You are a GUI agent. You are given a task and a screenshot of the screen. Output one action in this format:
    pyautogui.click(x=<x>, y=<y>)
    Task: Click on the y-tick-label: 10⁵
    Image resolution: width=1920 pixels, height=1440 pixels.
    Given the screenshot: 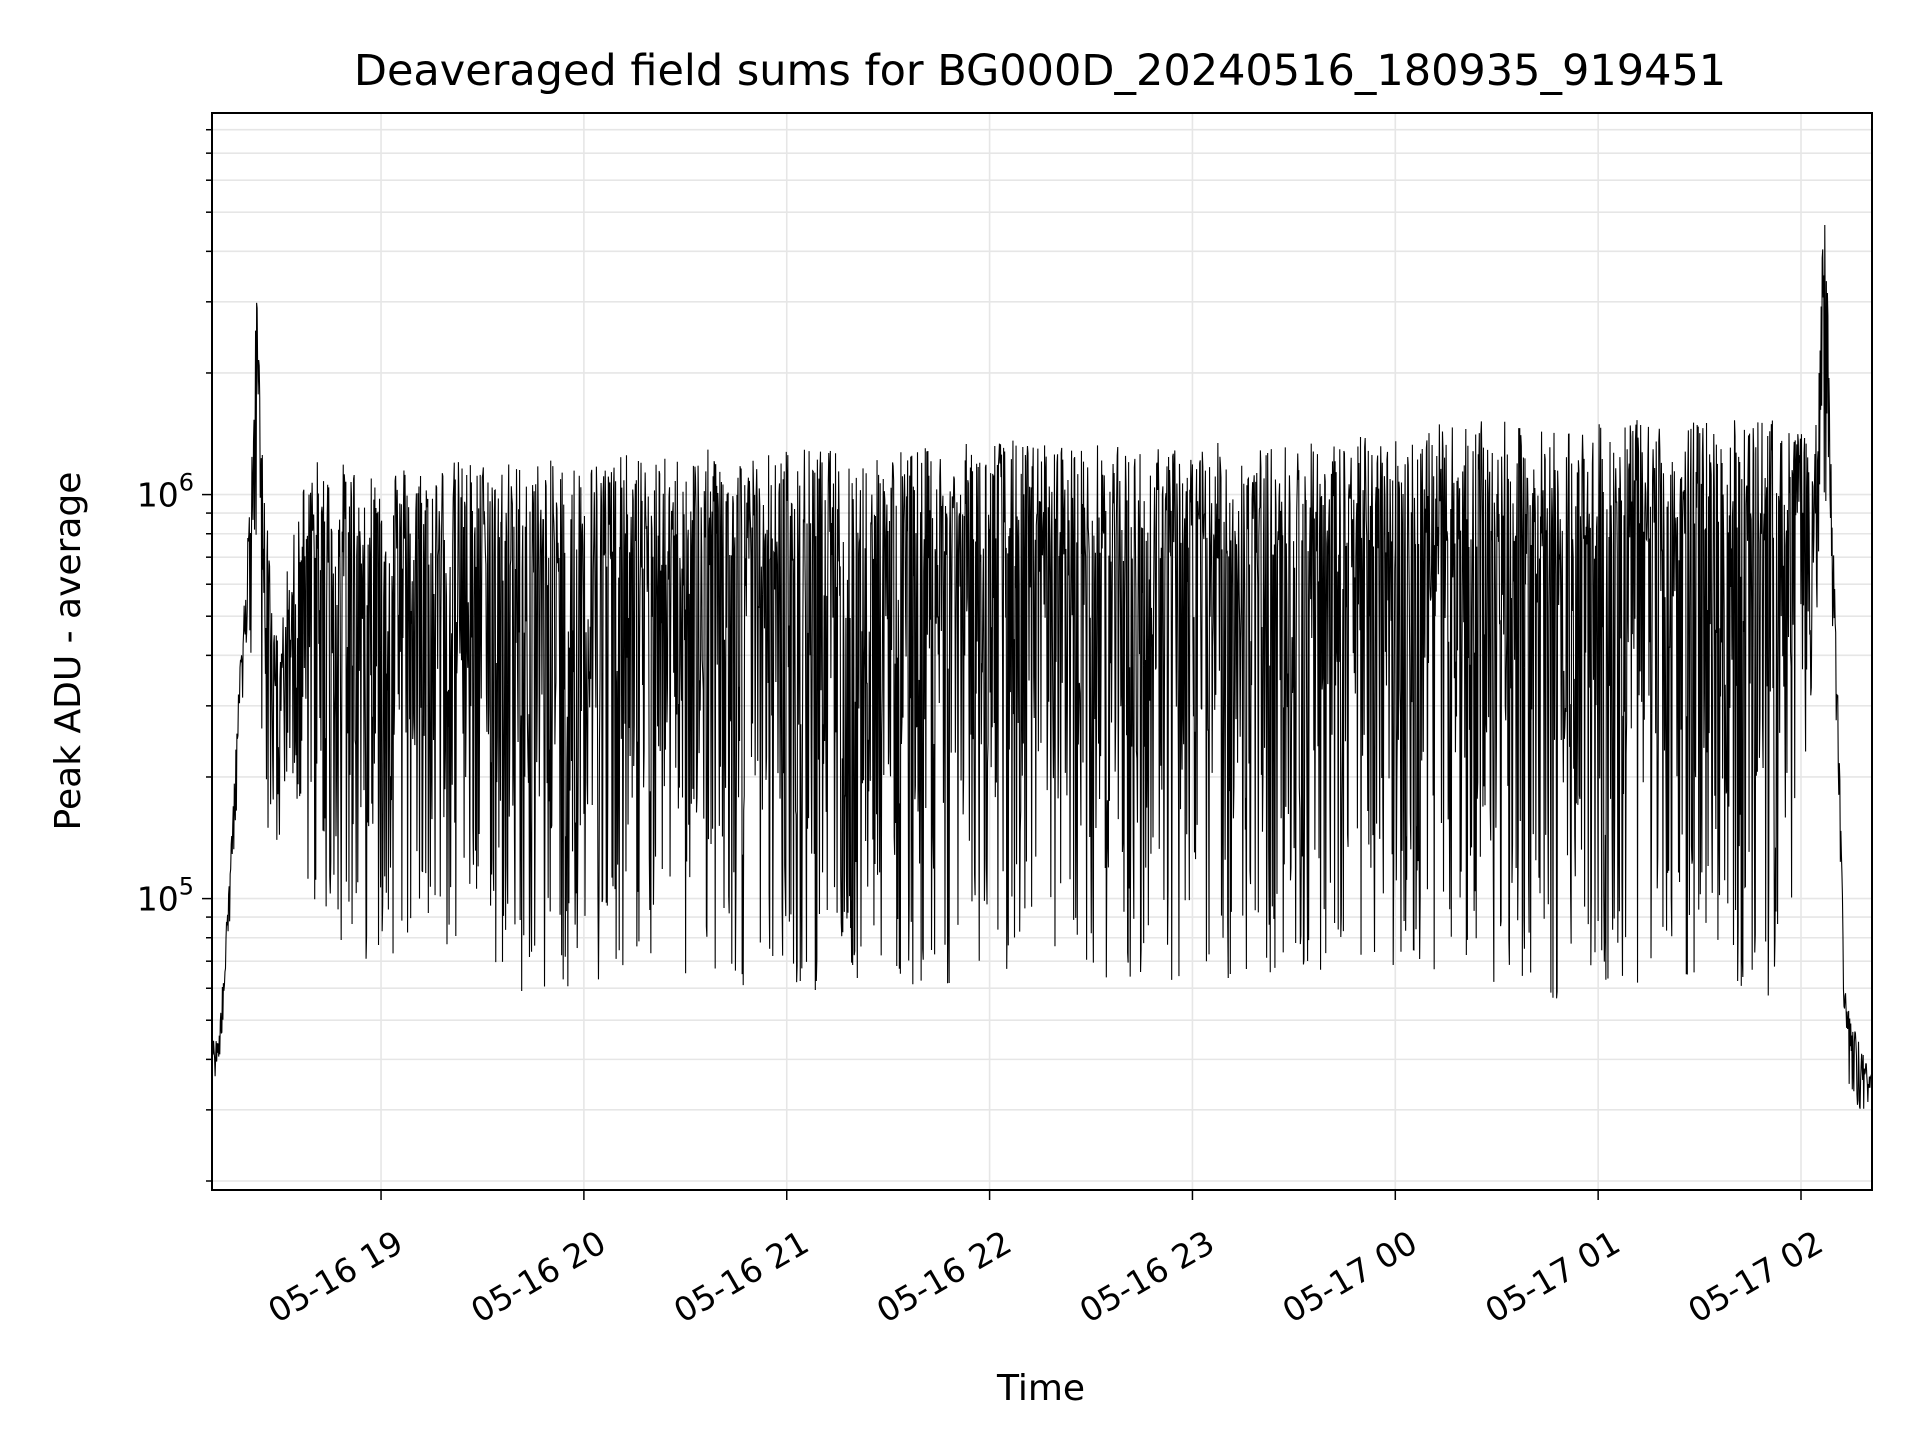 What is the action you would take?
    pyautogui.click(x=165, y=896)
    